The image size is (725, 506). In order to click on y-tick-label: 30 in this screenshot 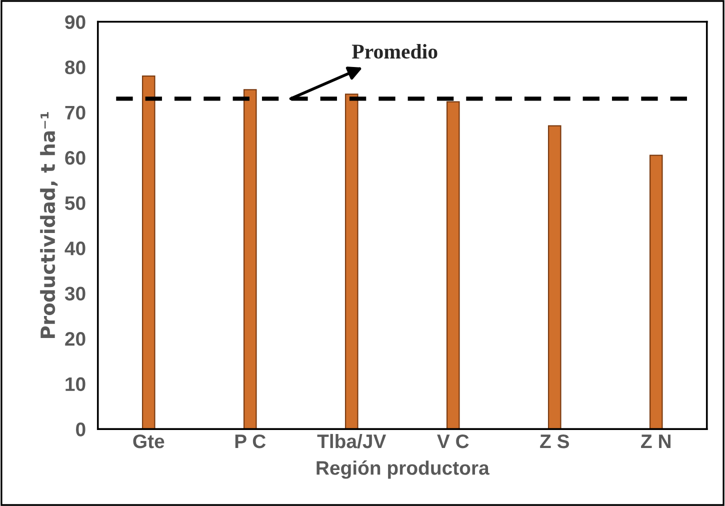, I will do `click(75, 293)`.